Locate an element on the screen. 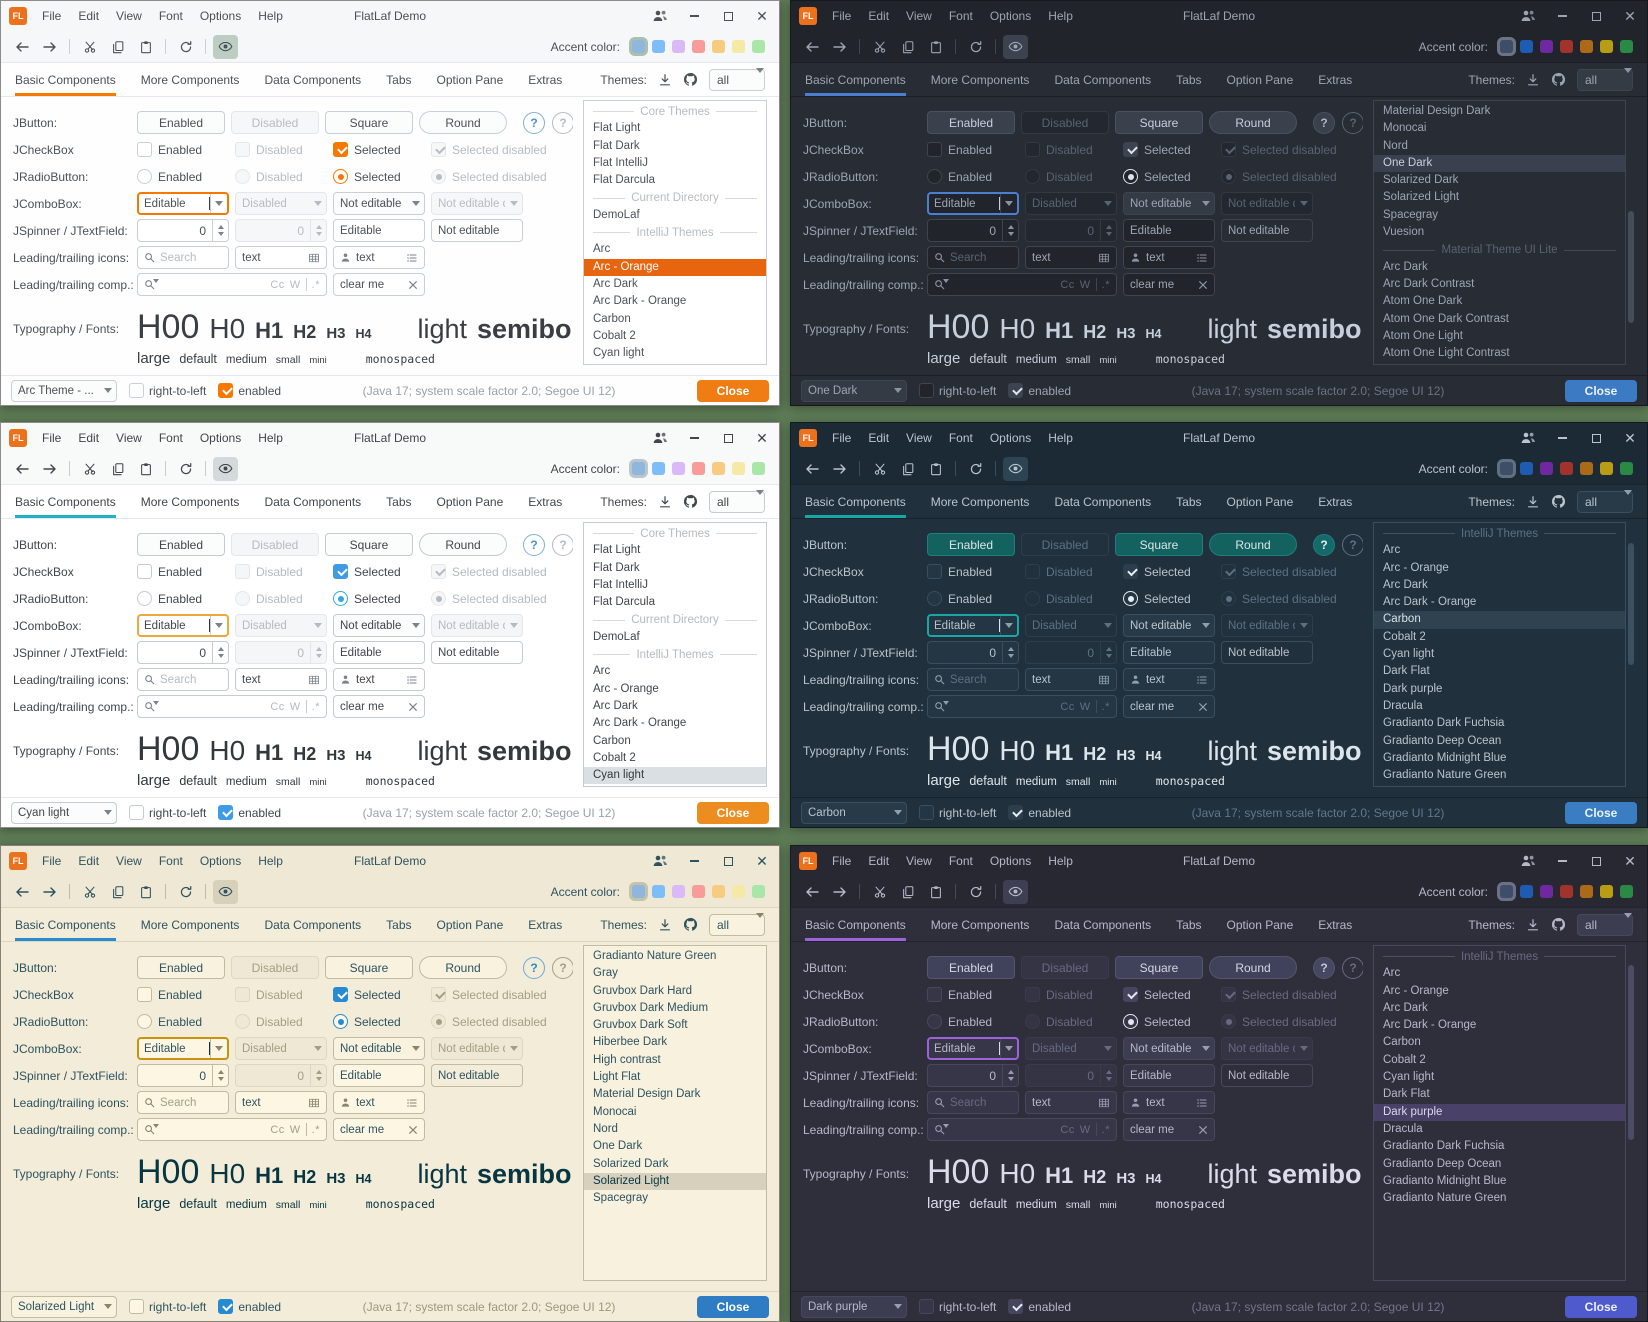 Image resolution: width=1648 pixels, height=1322 pixels. menu-file: File is located at coordinates (52, 16).